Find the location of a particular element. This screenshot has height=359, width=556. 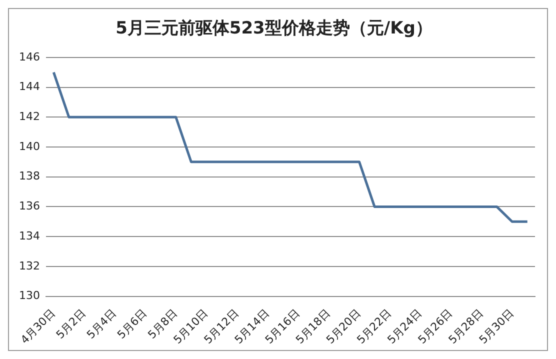

y-tick-label: 134 is located at coordinates (29, 235).